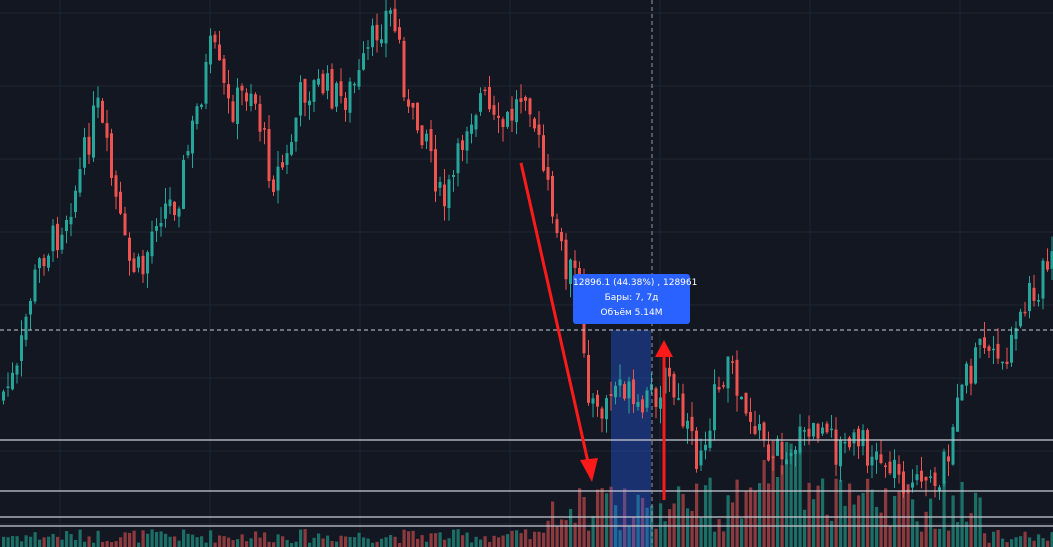 This screenshot has height=547, width=1053. Describe the element at coordinates (596, 331) in the screenshot. I see `drawn-arrows` at that location.